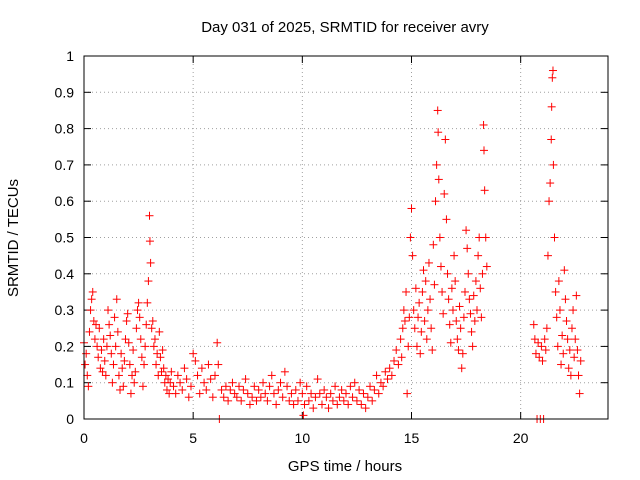 This screenshot has width=640, height=480. I want to click on x-axis-label: GPS time / hours, so click(345, 466).